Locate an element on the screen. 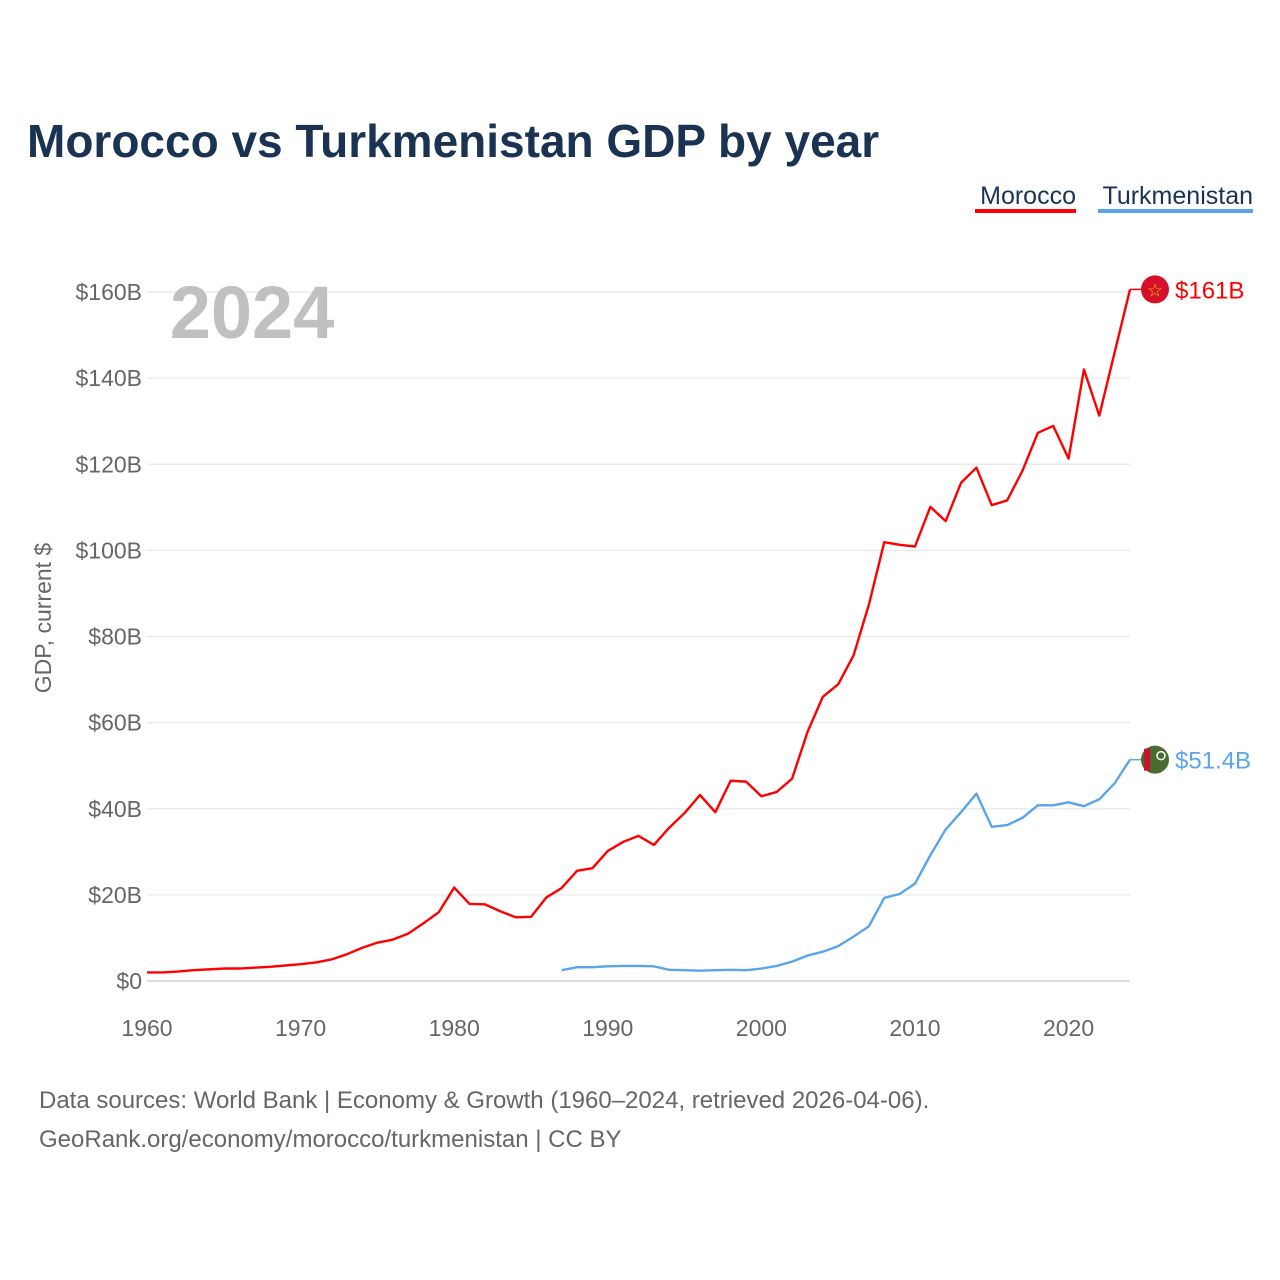 The image size is (1280, 1280). end-label-morocco: $161B is located at coordinates (1209, 290).